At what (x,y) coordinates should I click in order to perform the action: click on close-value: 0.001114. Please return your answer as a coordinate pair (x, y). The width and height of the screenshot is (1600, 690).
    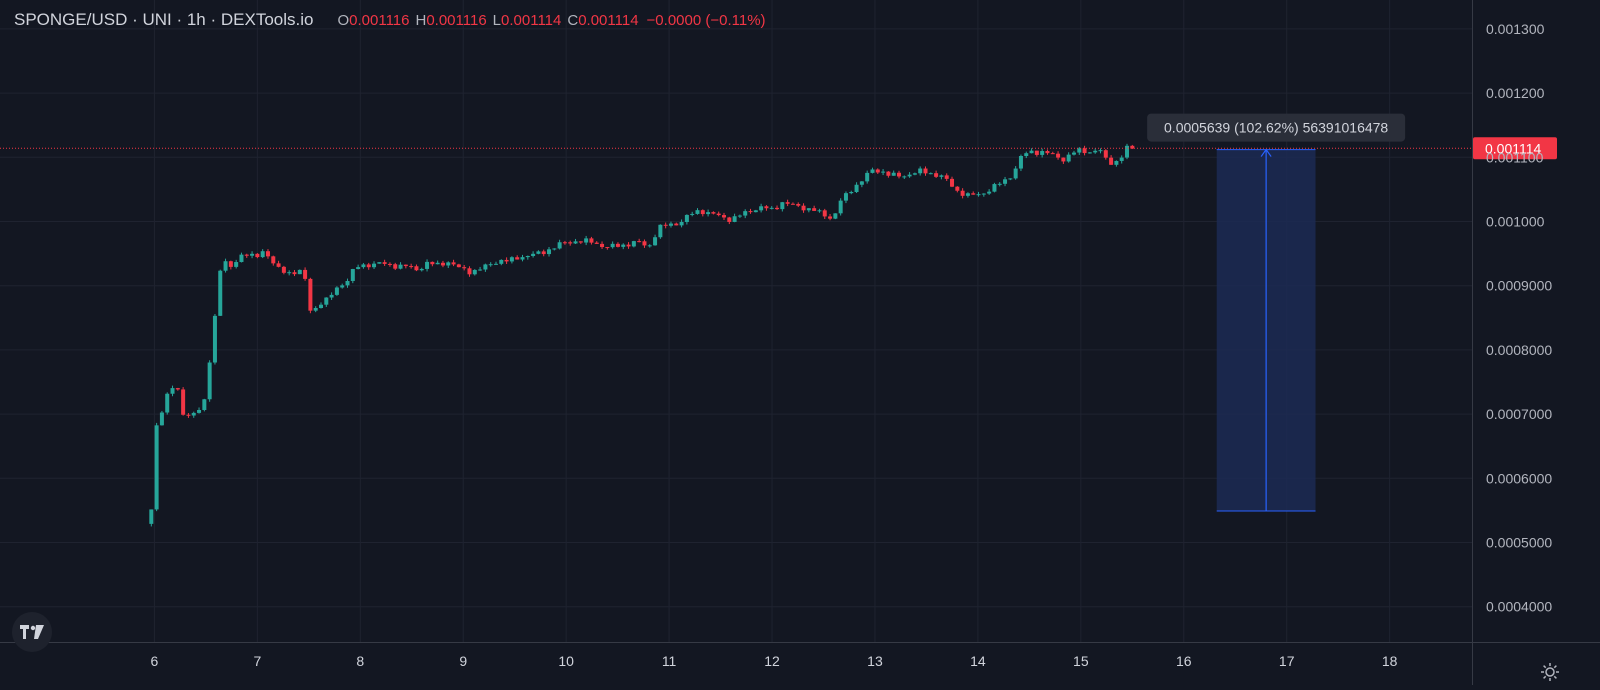
    Looking at the image, I should click on (608, 20).